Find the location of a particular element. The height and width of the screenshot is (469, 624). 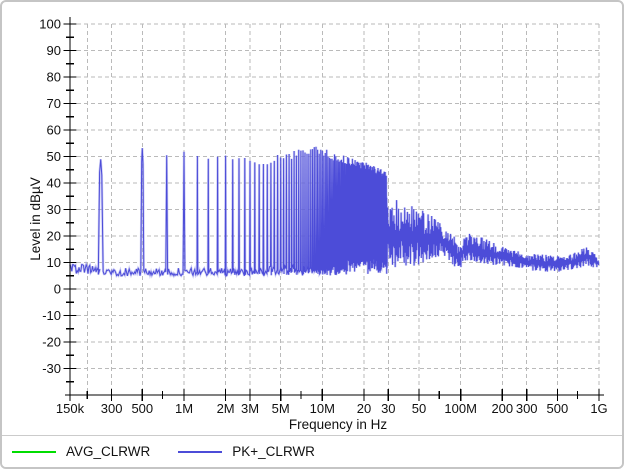

y-tick-label: 80 is located at coordinates (54, 77).